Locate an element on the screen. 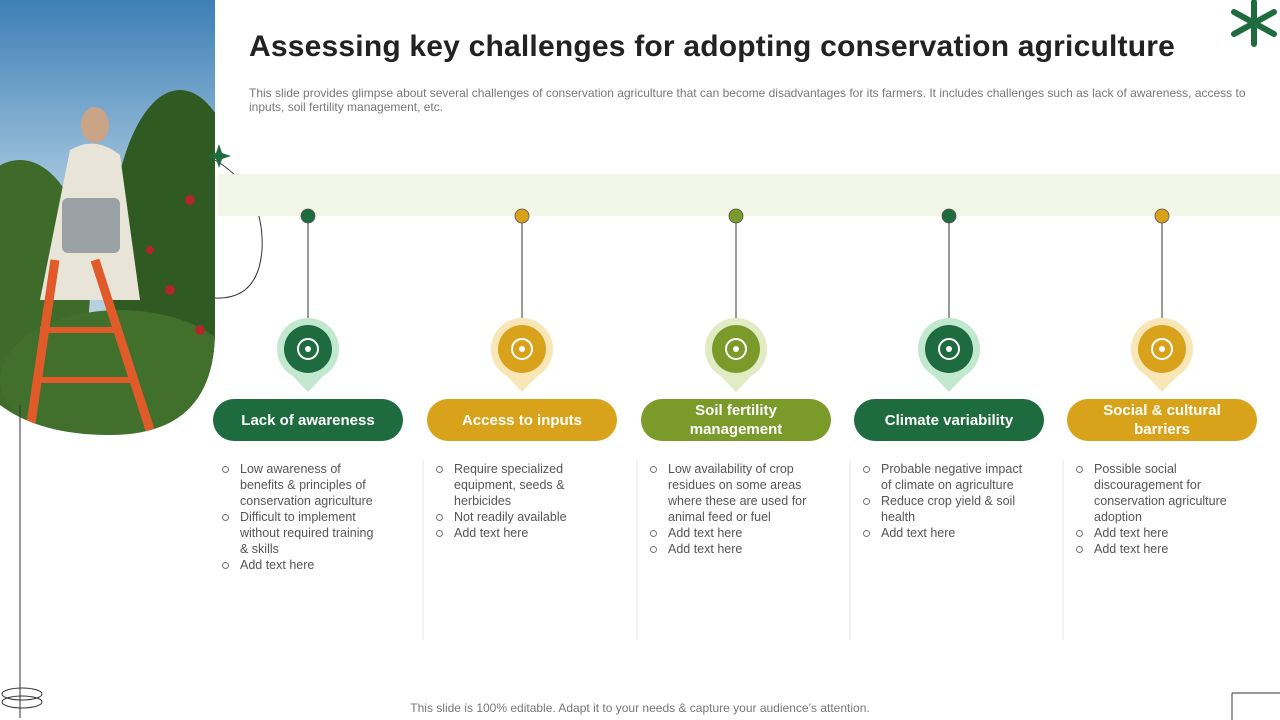 The width and height of the screenshot is (1280, 720). photo is located at coordinates (107, 217).